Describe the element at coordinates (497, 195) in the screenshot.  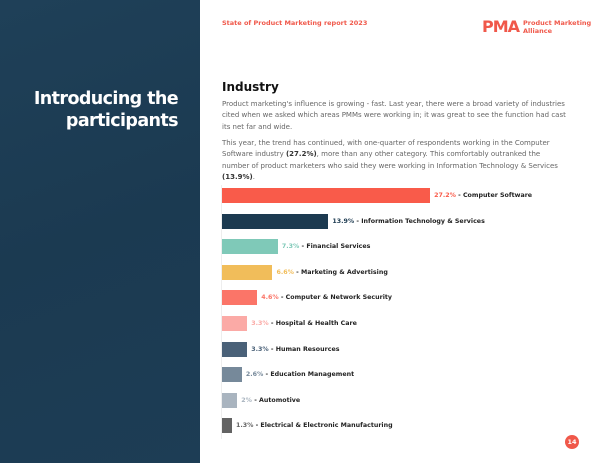
I see `category-label: Computer Software` at that location.